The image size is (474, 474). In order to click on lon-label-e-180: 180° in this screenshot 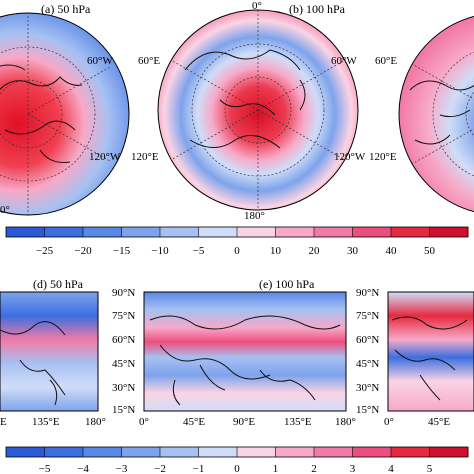, I will do `click(345, 422)`.